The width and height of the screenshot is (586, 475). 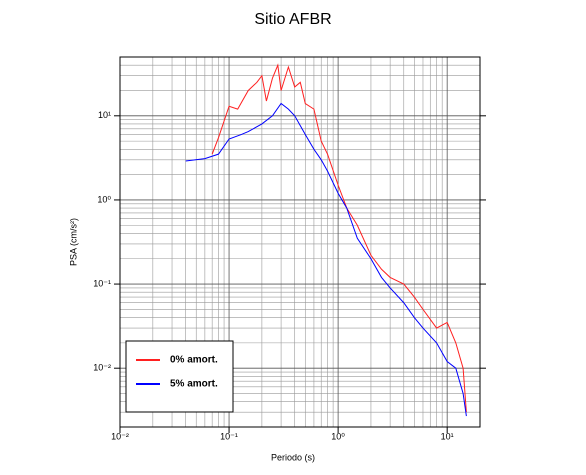 I want to click on x-tick-label: 10¹, so click(x=447, y=436).